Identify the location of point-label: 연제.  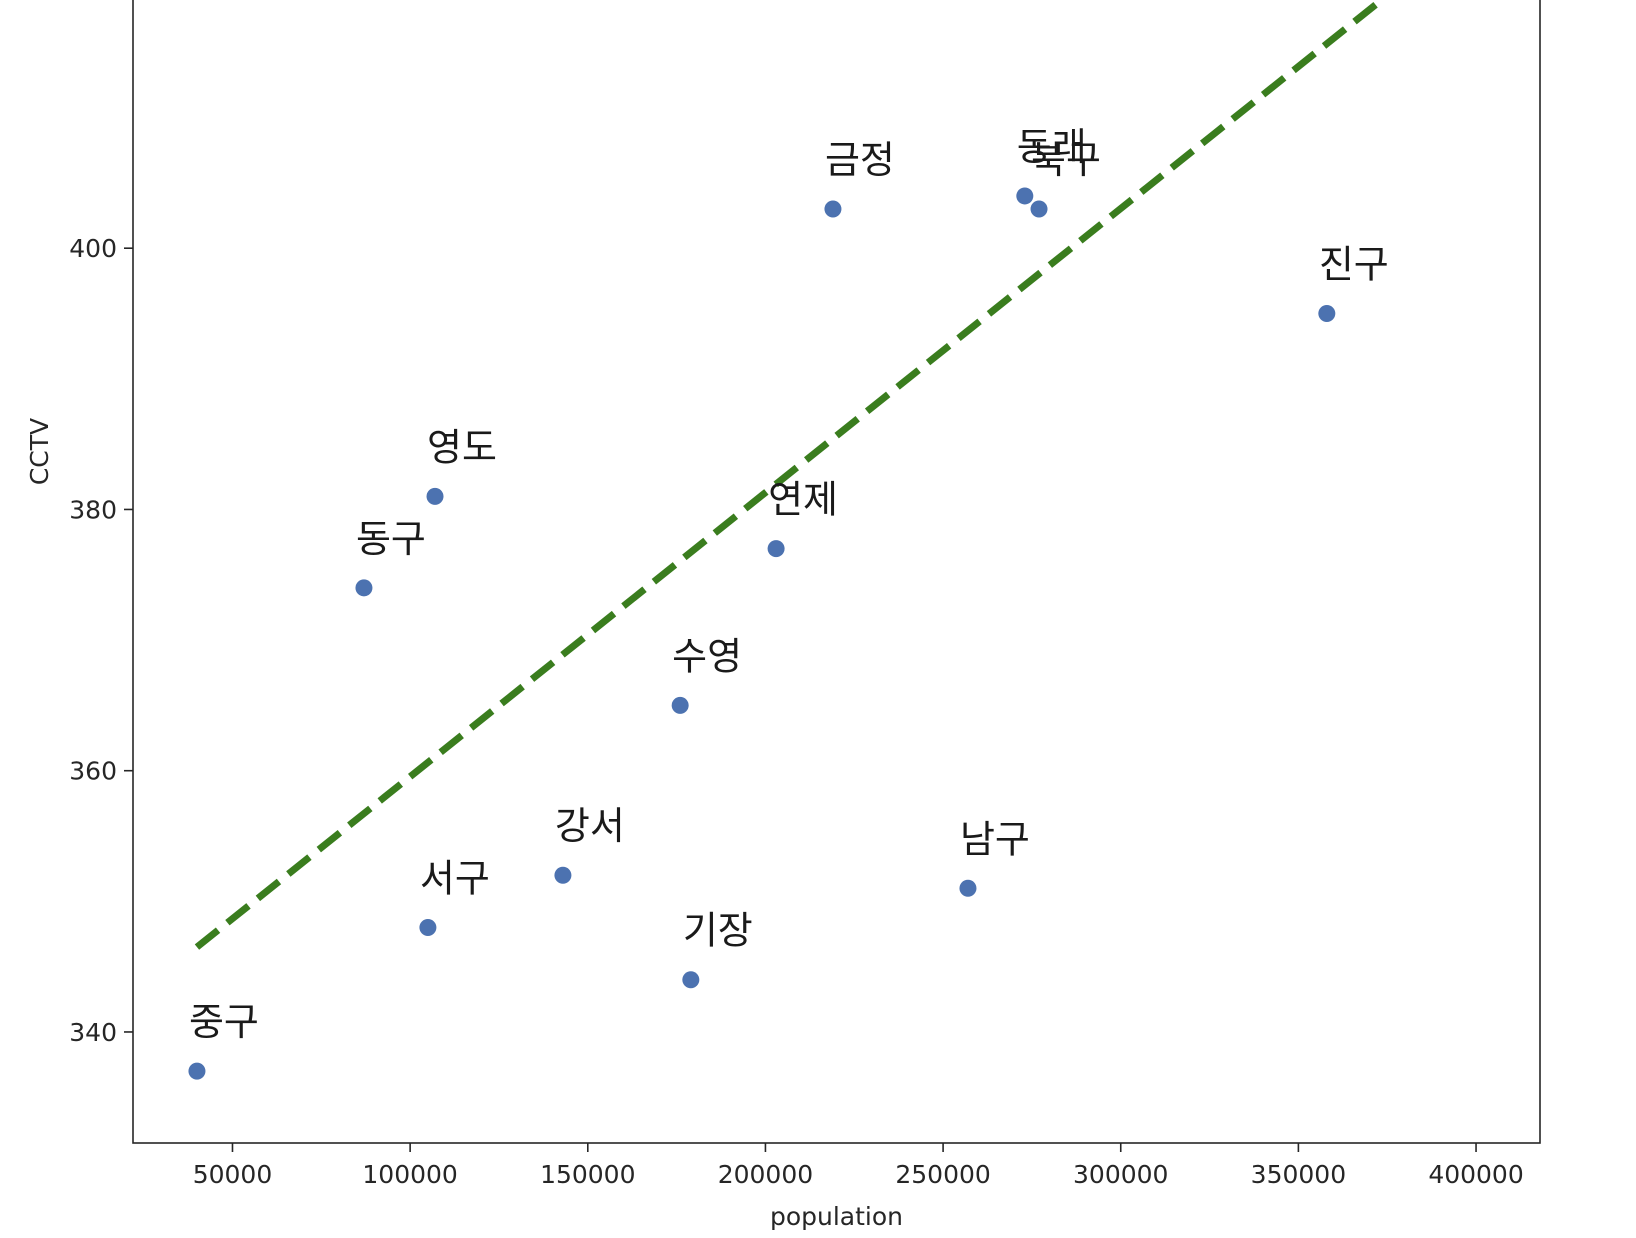
(803, 500).